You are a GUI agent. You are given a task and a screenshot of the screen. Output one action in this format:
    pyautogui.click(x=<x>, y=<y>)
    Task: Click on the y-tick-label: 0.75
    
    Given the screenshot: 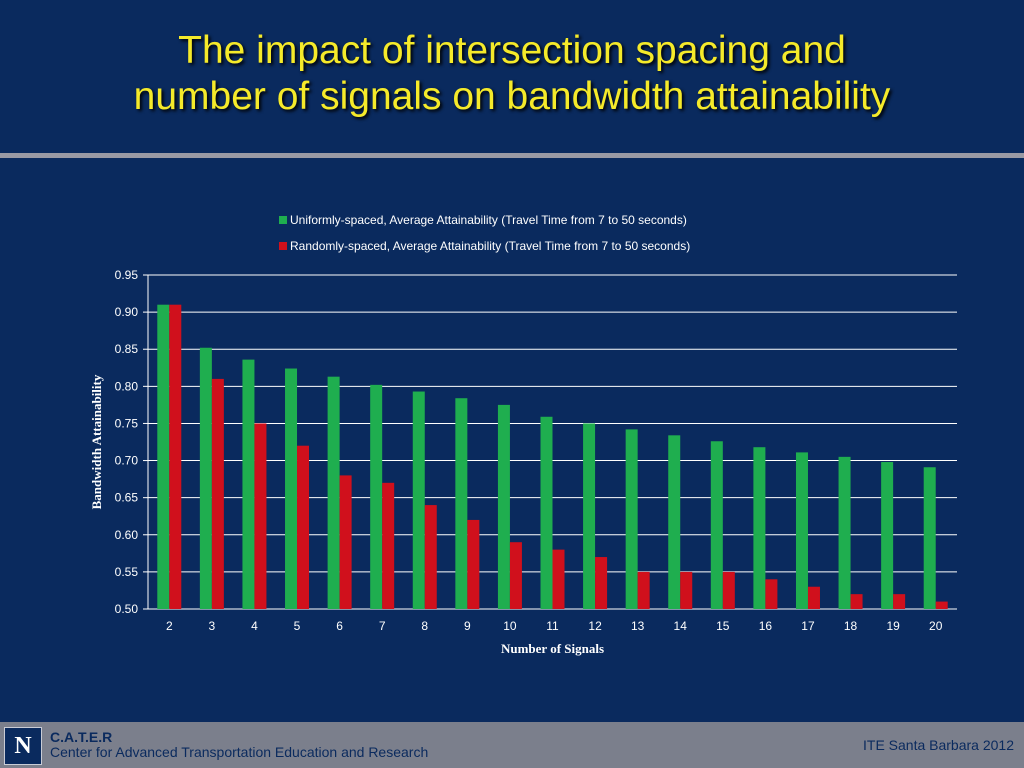 What is the action you would take?
    pyautogui.click(x=127, y=423)
    